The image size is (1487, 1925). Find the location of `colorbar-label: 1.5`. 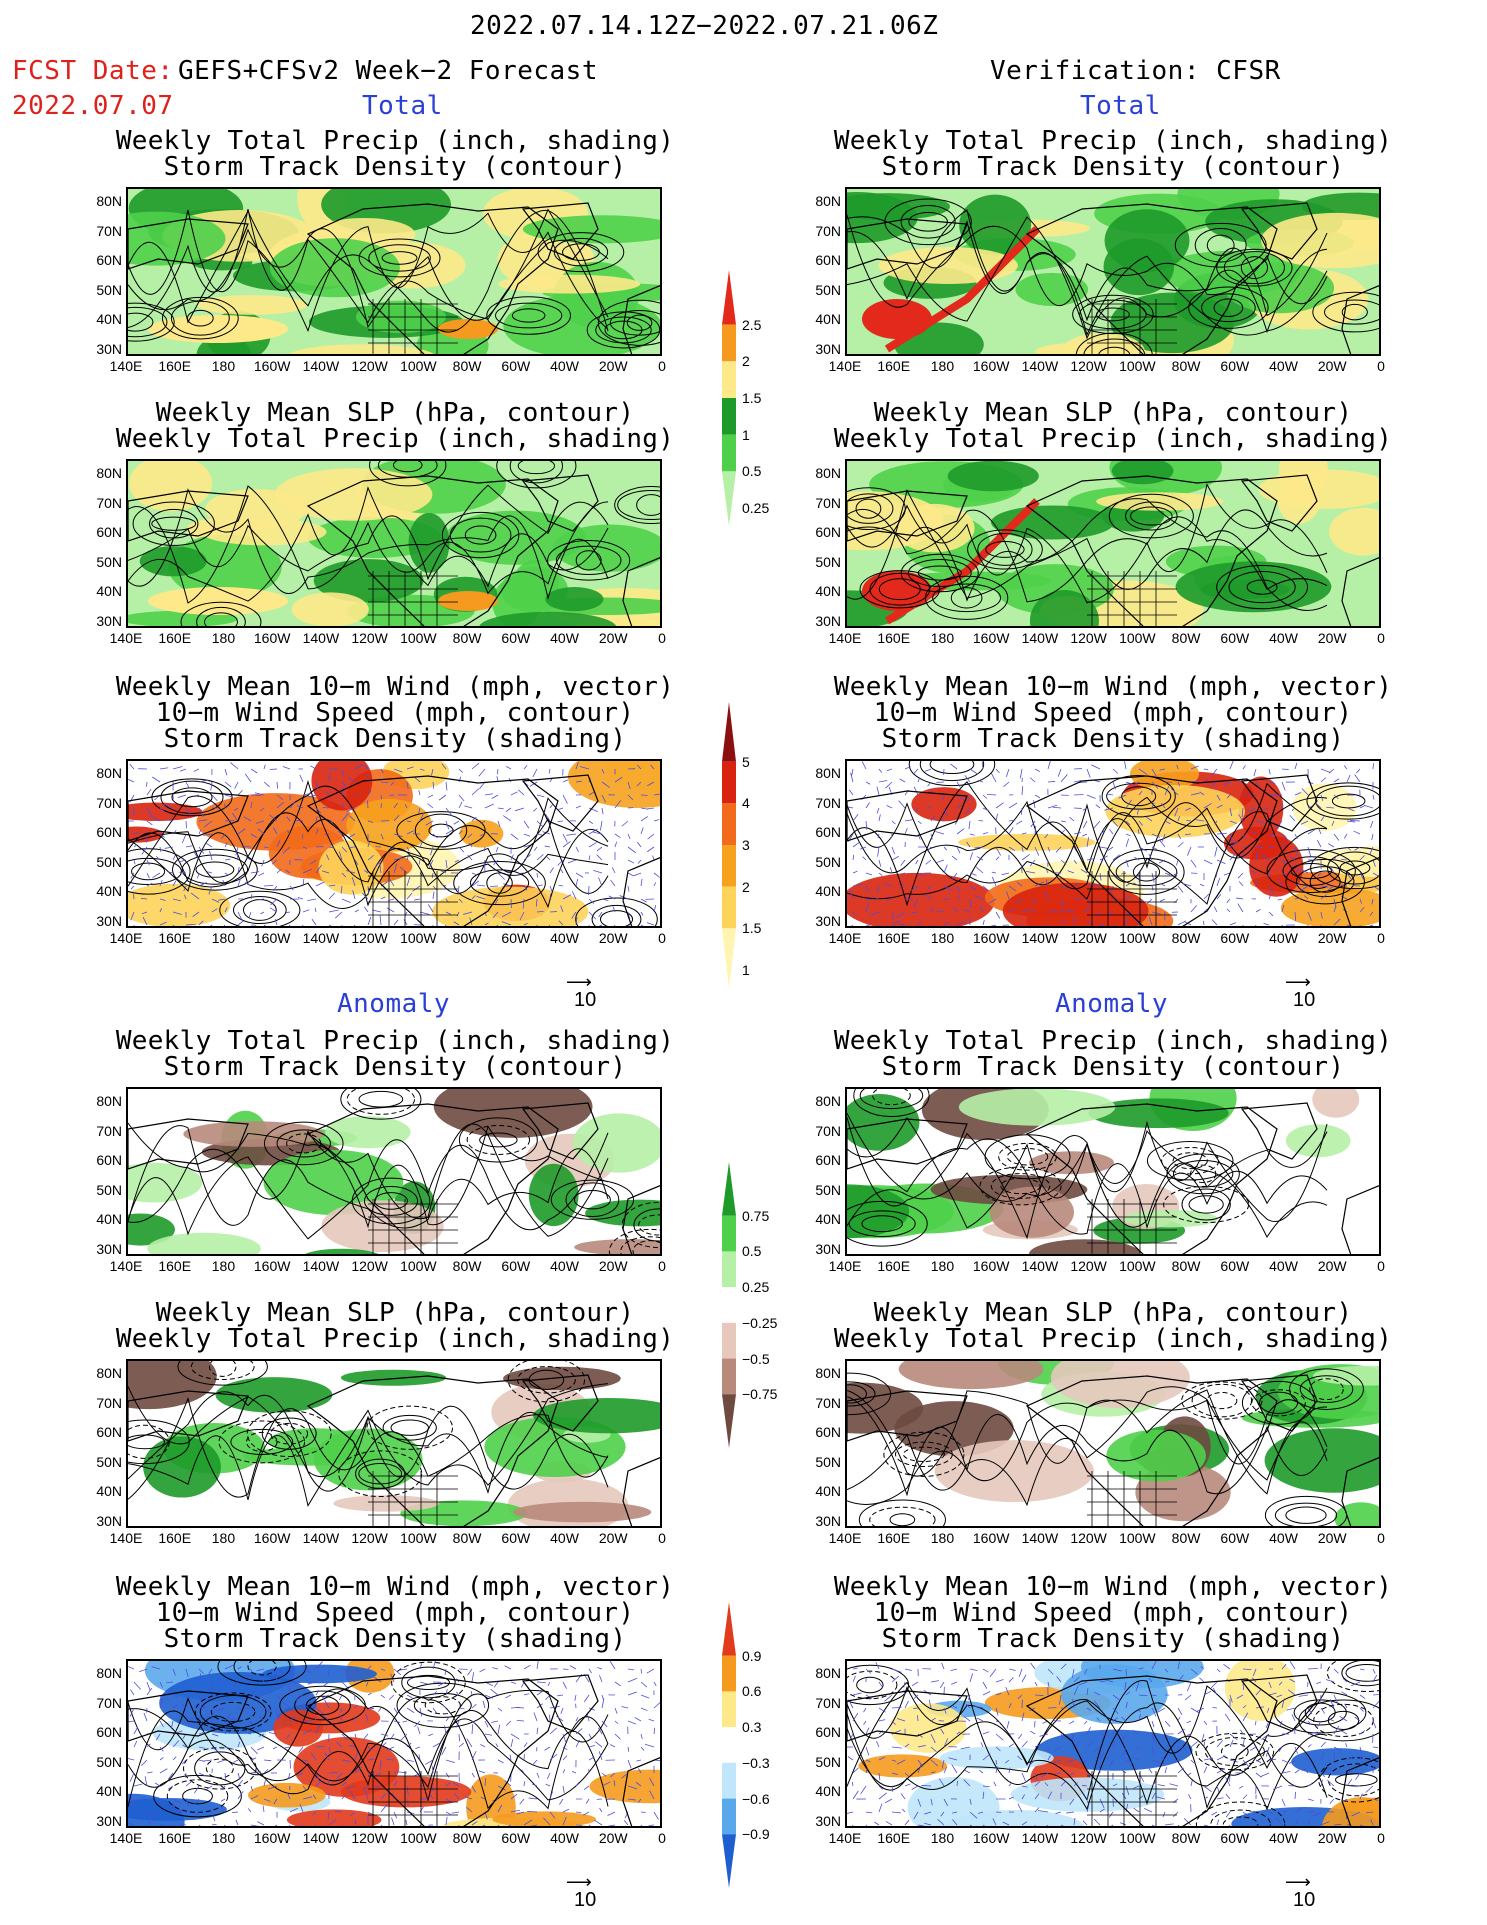

colorbar-label: 1.5 is located at coordinates (752, 398).